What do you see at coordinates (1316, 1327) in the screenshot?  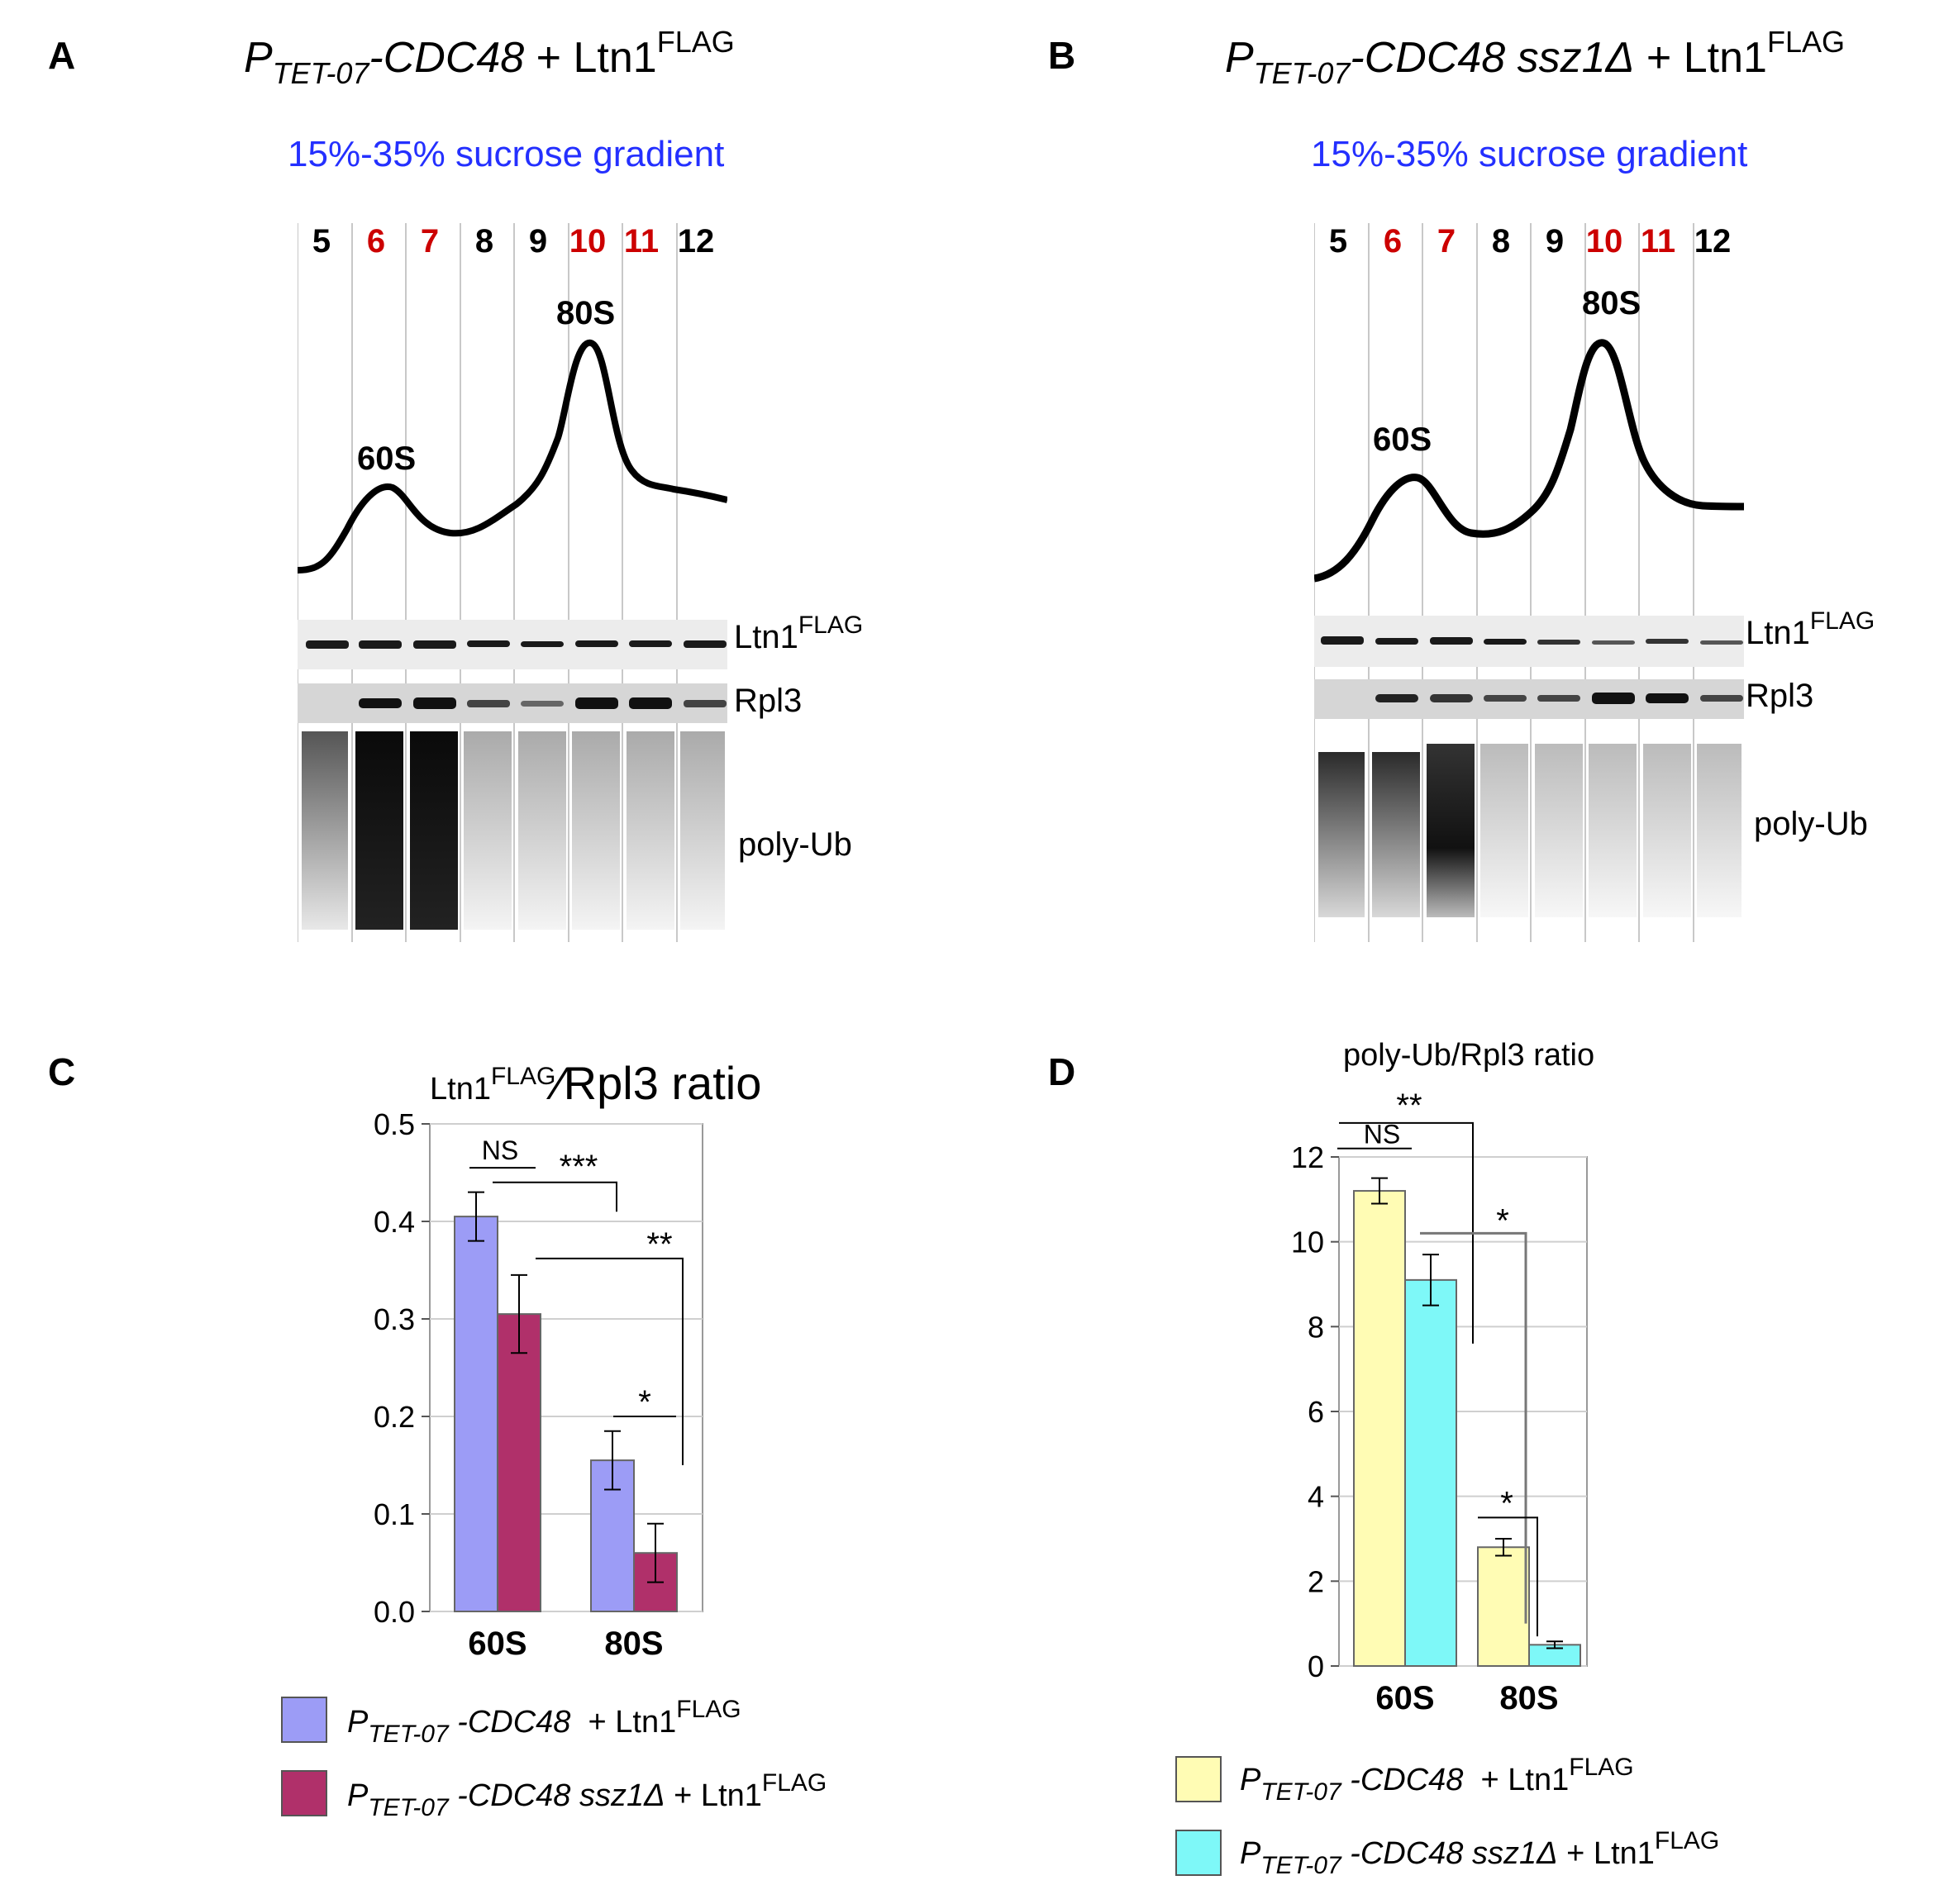 I see `y-tick-label: 8` at bounding box center [1316, 1327].